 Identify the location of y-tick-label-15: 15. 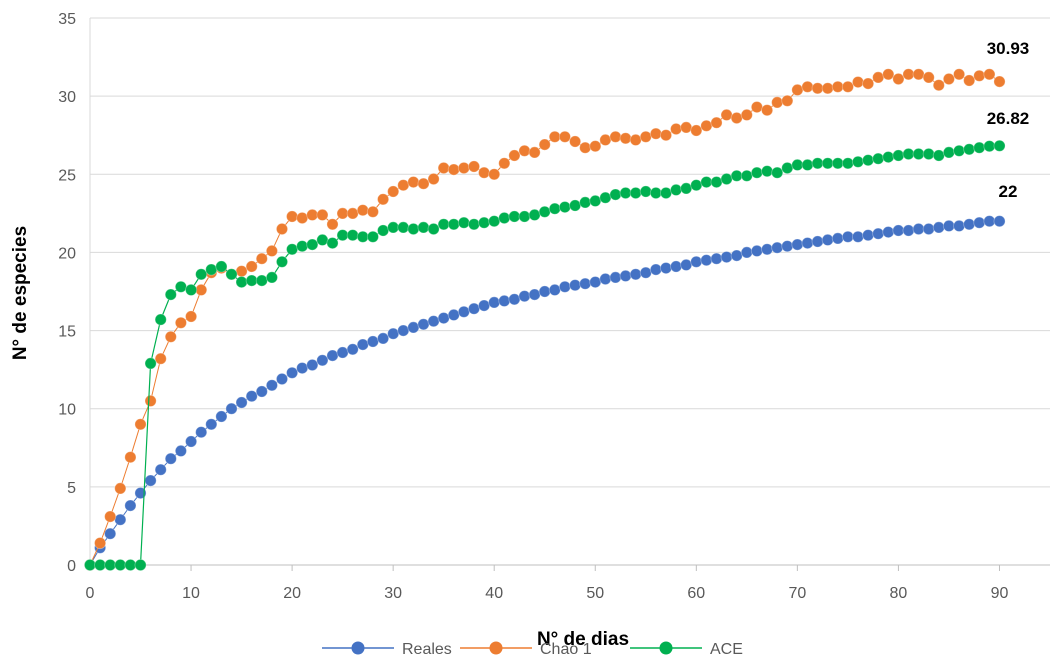
(67, 332).